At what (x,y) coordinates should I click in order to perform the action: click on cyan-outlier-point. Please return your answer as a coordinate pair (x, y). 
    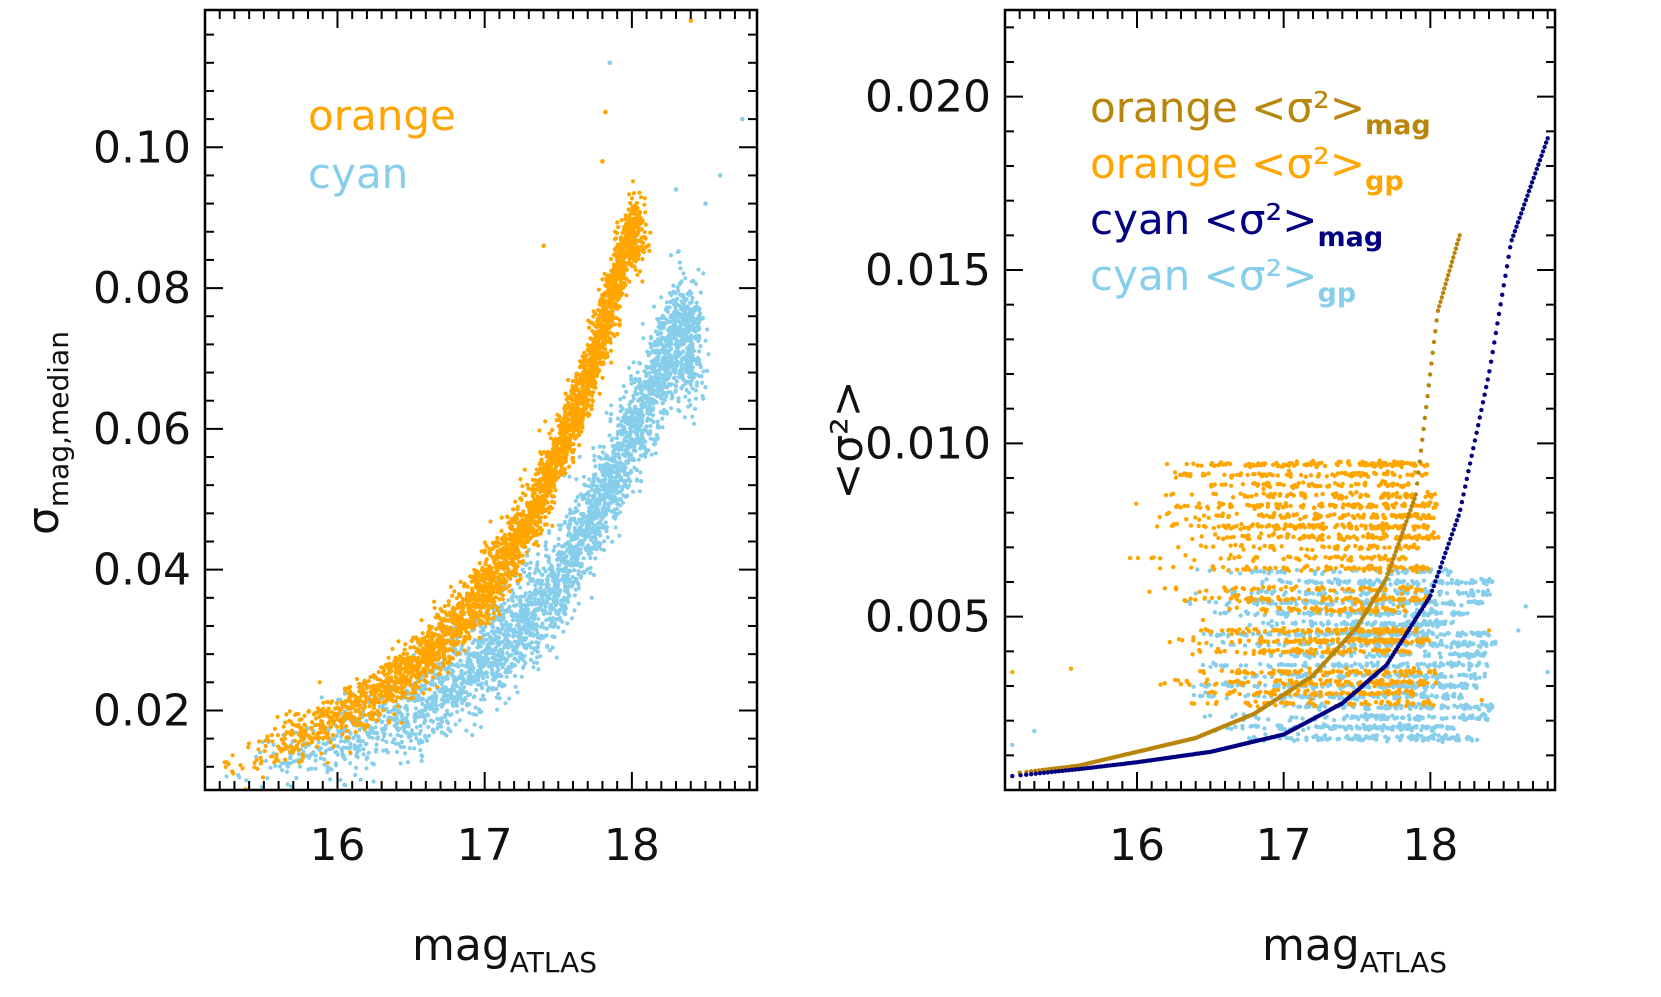
    Looking at the image, I should click on (720, 175).